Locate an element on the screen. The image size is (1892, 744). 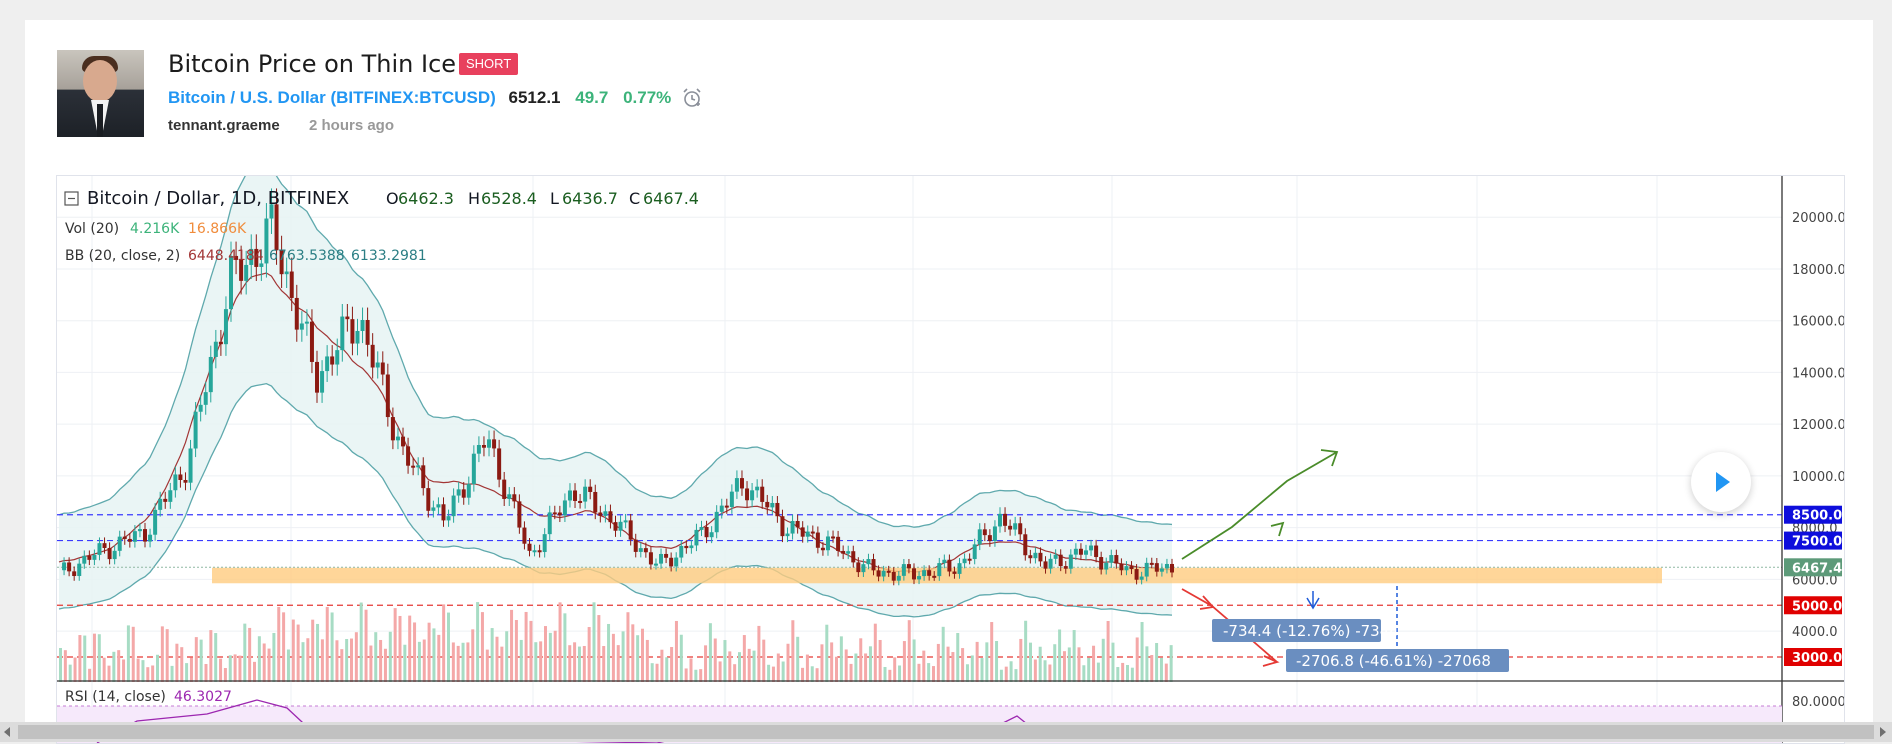
play-icon is located at coordinates (1723, 482).